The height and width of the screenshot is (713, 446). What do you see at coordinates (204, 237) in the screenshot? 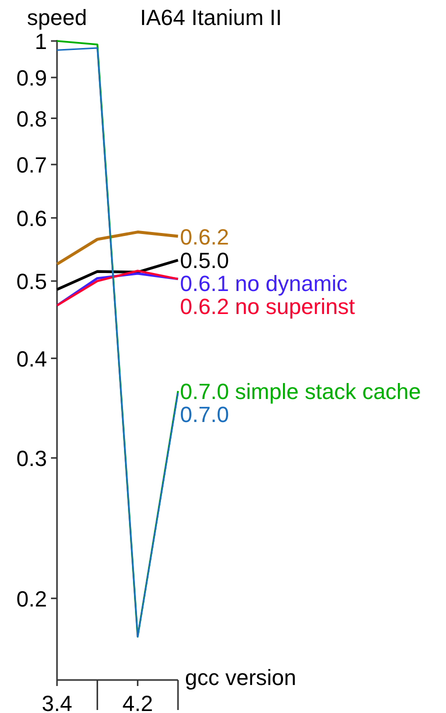
I see `series-label: 0.6.2` at bounding box center [204, 237].